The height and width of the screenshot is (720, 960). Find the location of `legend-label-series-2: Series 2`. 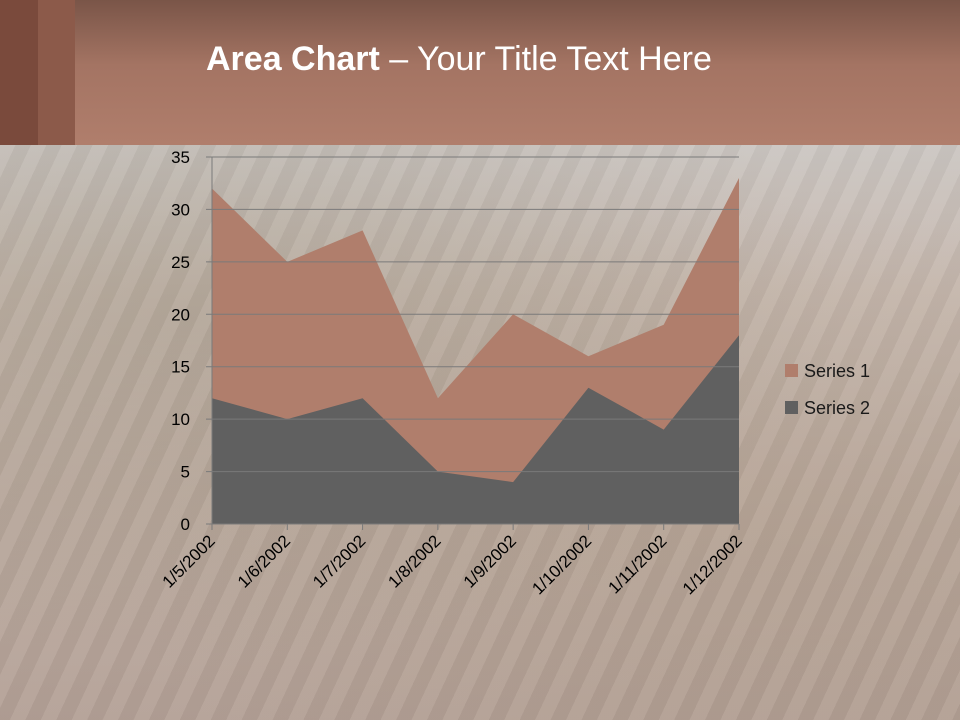

legend-label-series-2: Series 2 is located at coordinates (837, 408).